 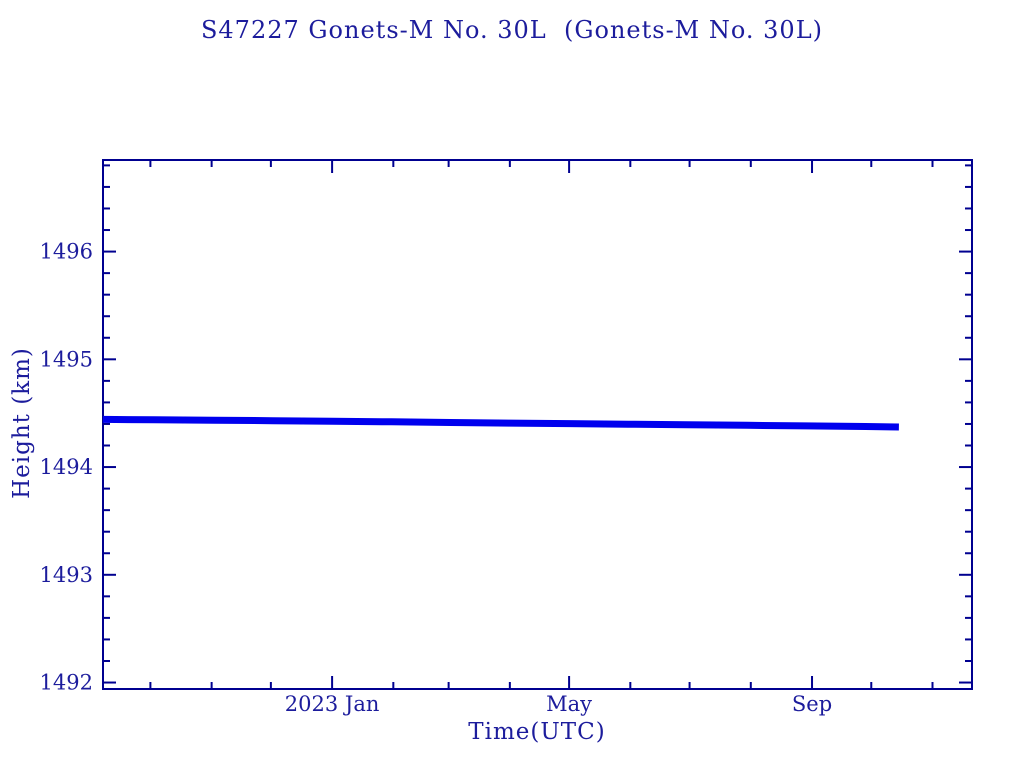 I want to click on y-tick-label: 1493, so click(x=66, y=575).